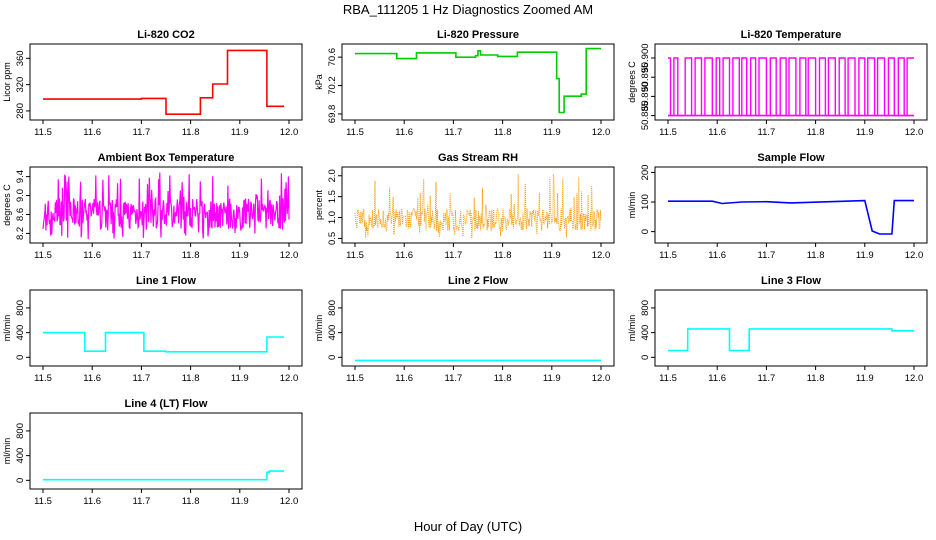 The image size is (936, 540). Describe the element at coordinates (645, 96) in the screenshot. I see `y-tick-label: 50.890` at that location.